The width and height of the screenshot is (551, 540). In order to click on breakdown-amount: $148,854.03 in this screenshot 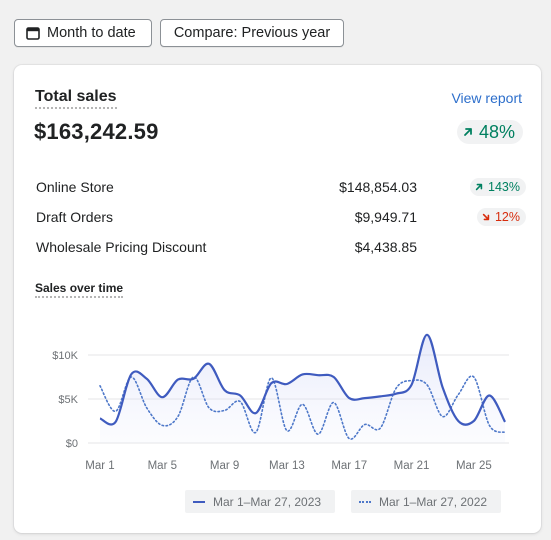, I will do `click(378, 187)`.